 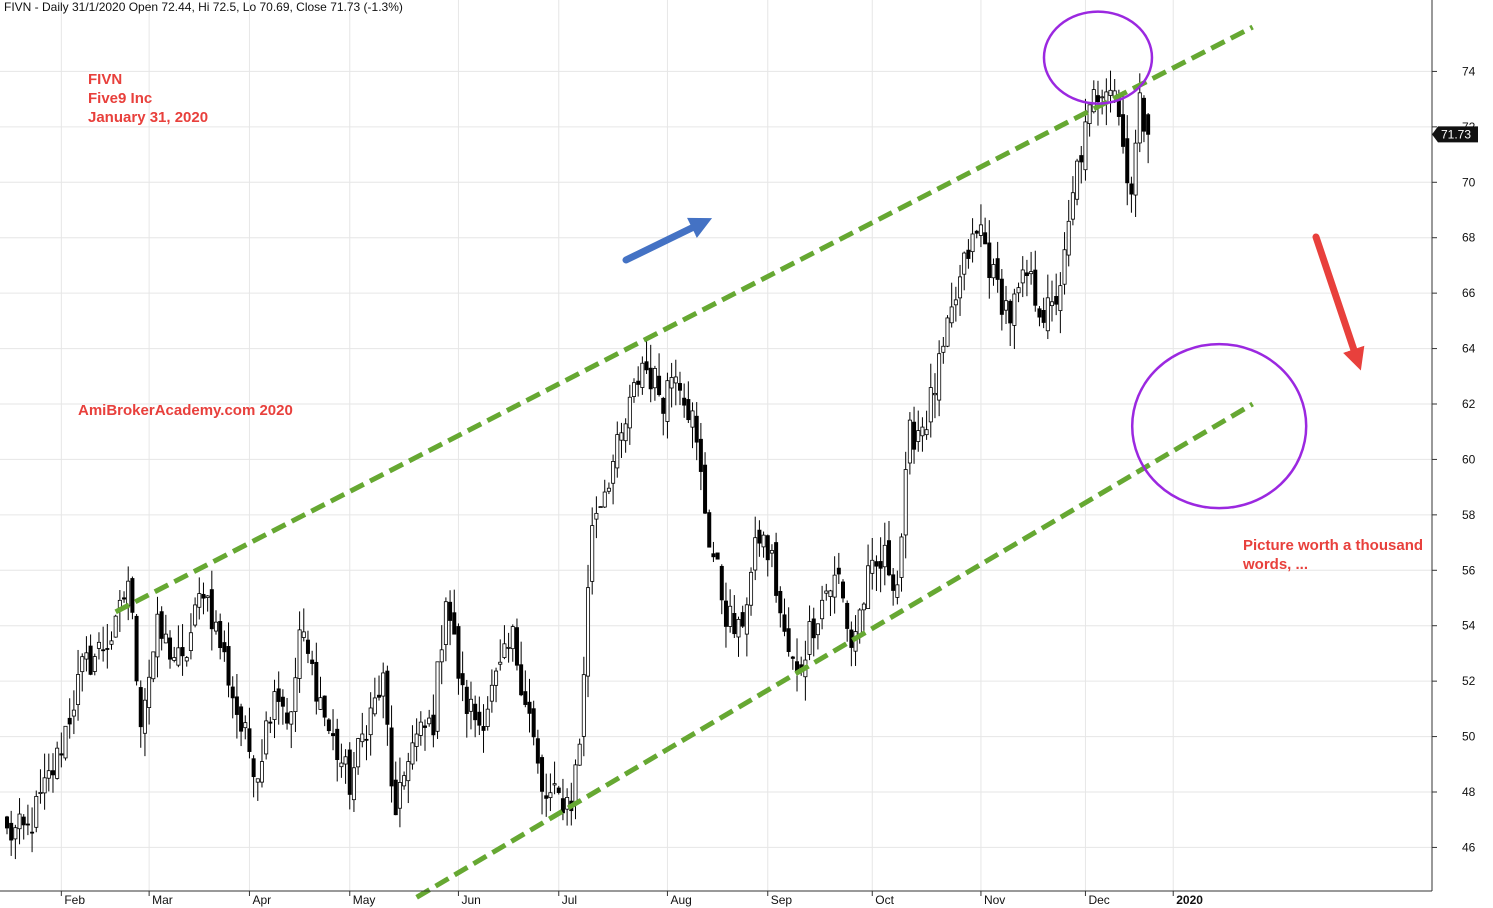 What do you see at coordinates (667, 240) in the screenshot?
I see `up-trend-arrow` at bounding box center [667, 240].